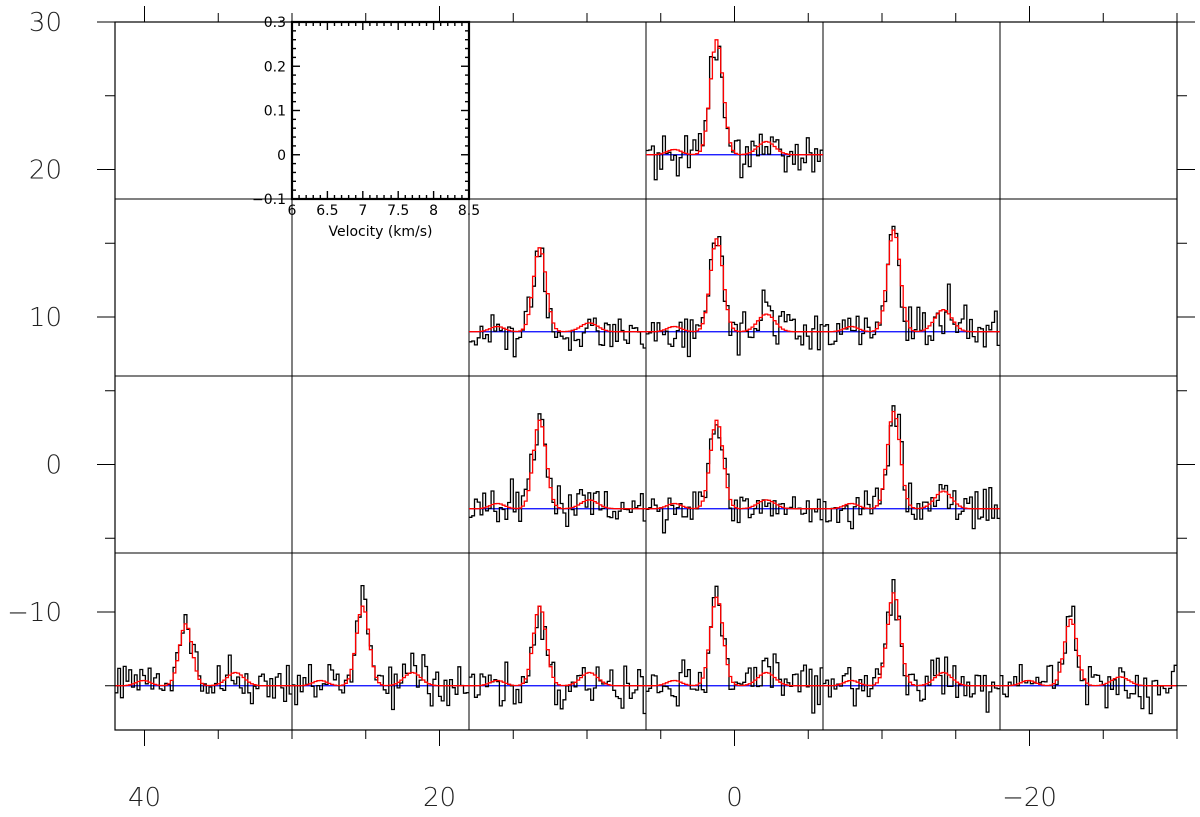  What do you see at coordinates (362, 211) in the screenshot?
I see `inset-x-tick-label: 7` at bounding box center [362, 211].